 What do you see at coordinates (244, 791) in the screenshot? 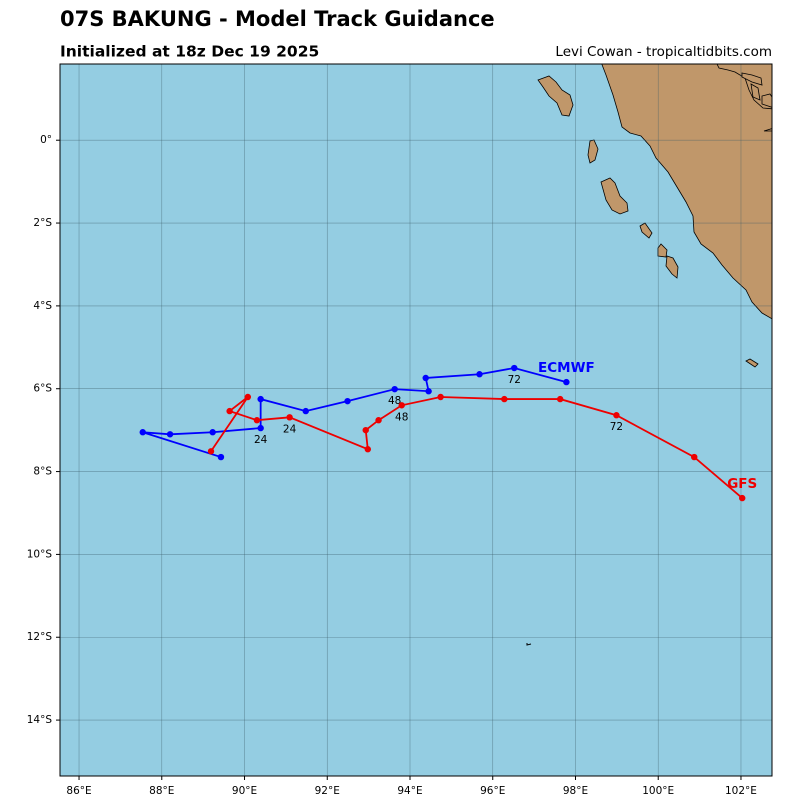
I see `x-tick-label: 90°E` at bounding box center [244, 791].